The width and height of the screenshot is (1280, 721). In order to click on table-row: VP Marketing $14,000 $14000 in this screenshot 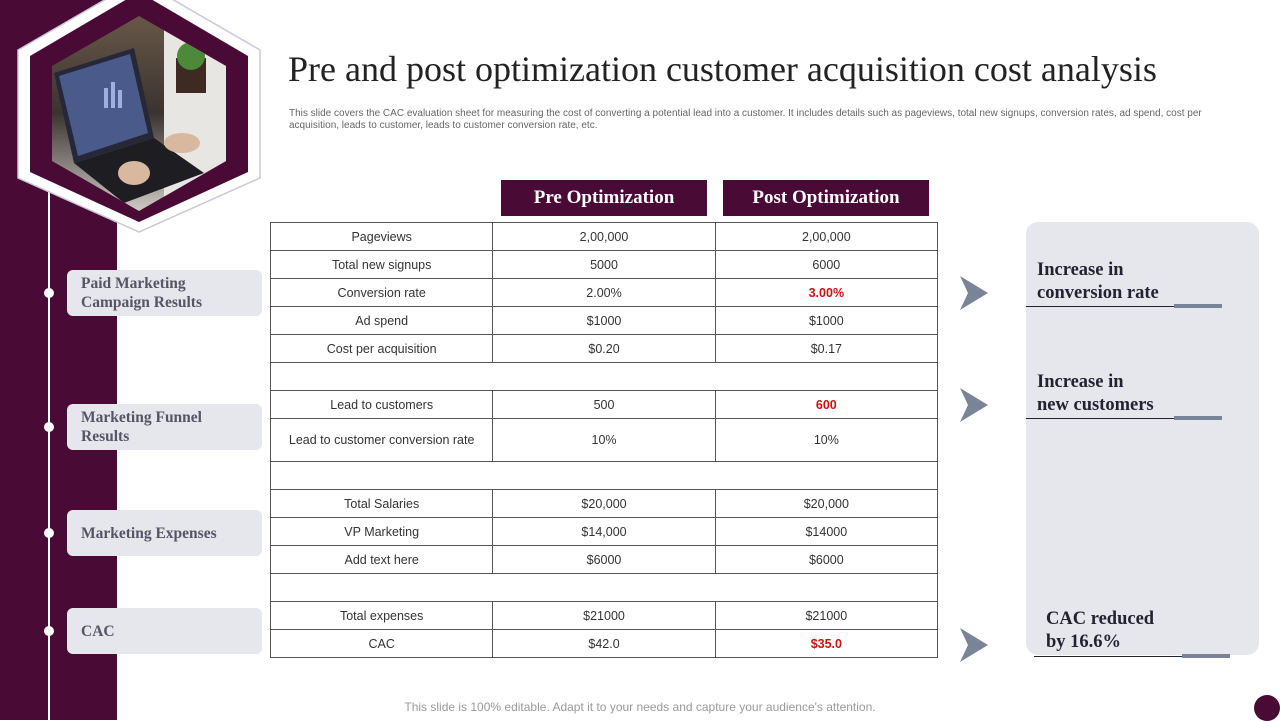, I will do `click(604, 531)`.